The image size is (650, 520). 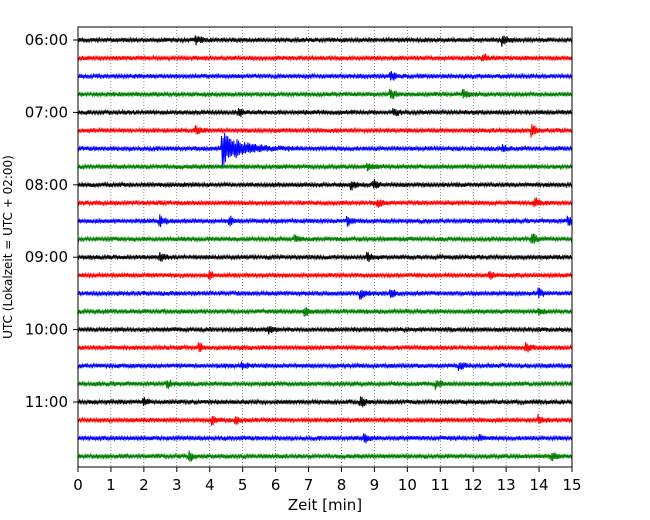 What do you see at coordinates (51, 221) in the screenshot?
I see `y-axis-ticks: 06:00 07:00 08:00 09:00 10:00 11:00` at bounding box center [51, 221].